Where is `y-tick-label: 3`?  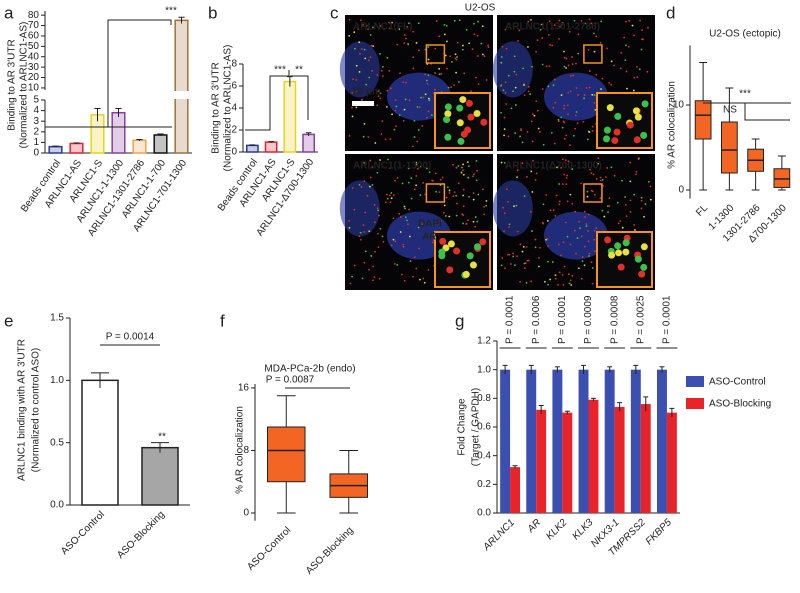 y-tick-label: 3 is located at coordinates (36, 121).